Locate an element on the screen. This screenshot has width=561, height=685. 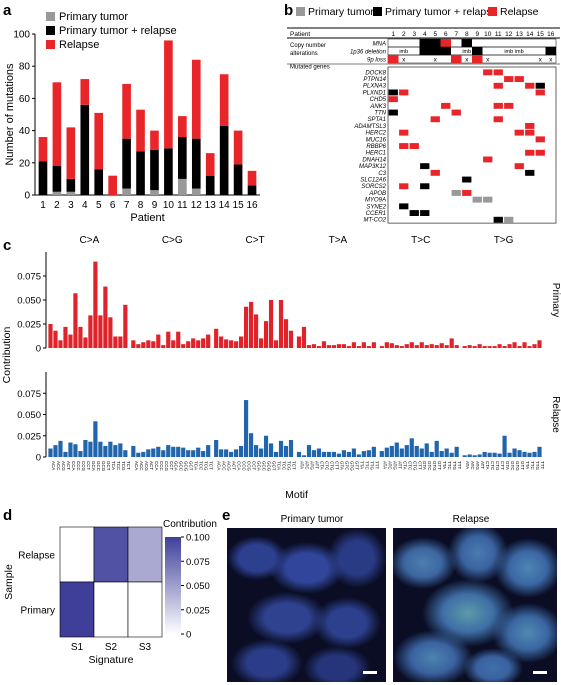
primary-tumor-image-overlay is located at coordinates (370, 672).